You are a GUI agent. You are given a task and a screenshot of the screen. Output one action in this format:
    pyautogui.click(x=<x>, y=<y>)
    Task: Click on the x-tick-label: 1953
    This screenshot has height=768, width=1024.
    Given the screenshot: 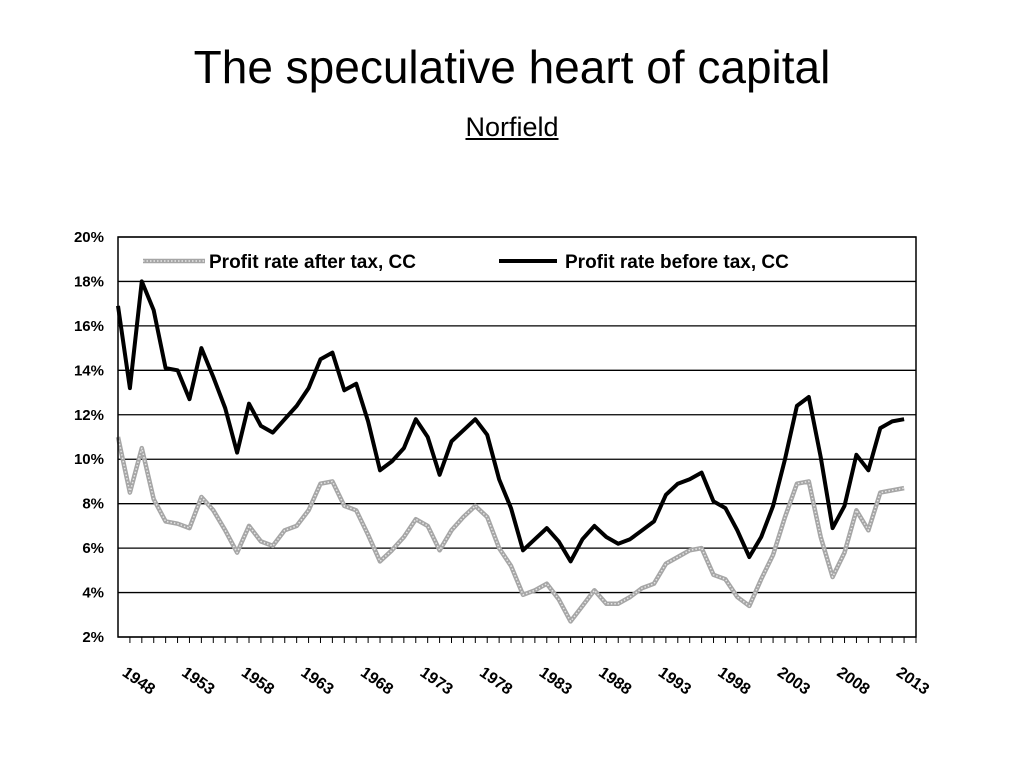 What is the action you would take?
    pyautogui.click(x=198, y=681)
    